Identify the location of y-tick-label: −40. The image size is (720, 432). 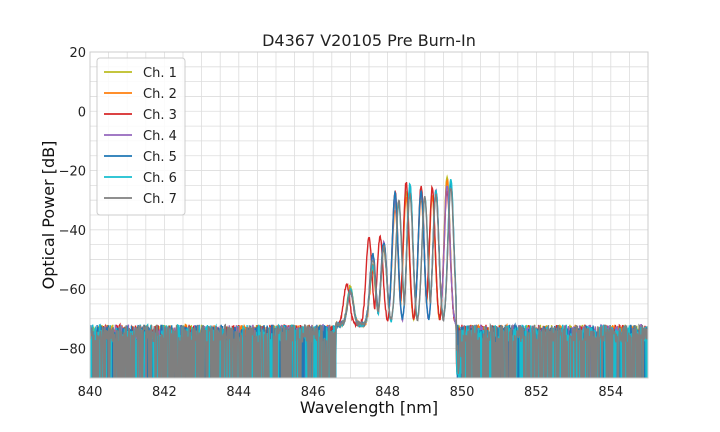
(72, 231).